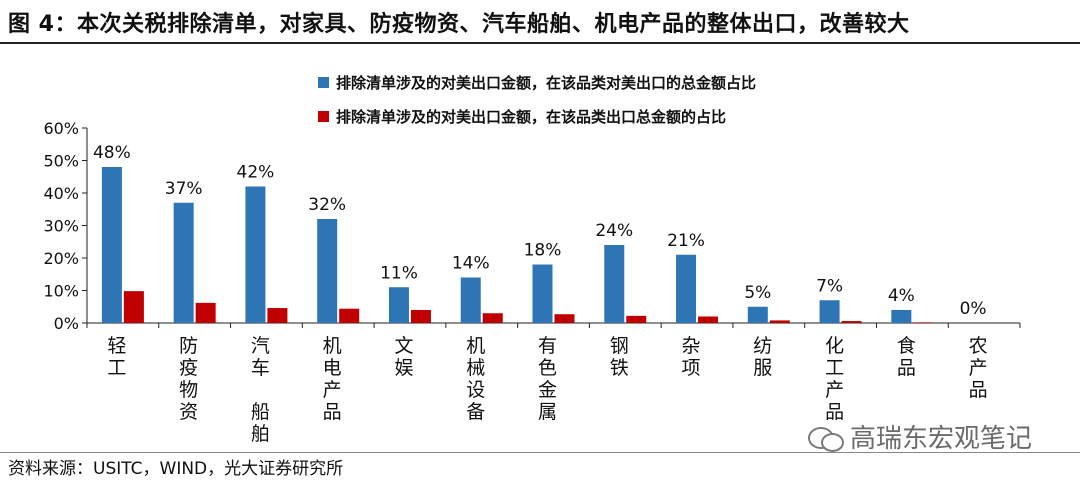 The height and width of the screenshot is (481, 1080). Describe the element at coordinates (61, 161) in the screenshot. I see `y-tick-label: 50%` at that location.